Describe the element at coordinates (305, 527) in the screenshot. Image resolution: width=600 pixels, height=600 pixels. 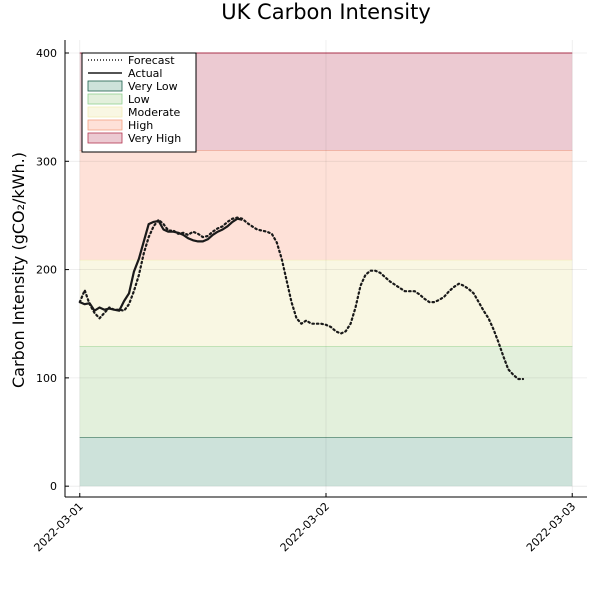
I see `x-tick-label: 2022-03-02` at that location.